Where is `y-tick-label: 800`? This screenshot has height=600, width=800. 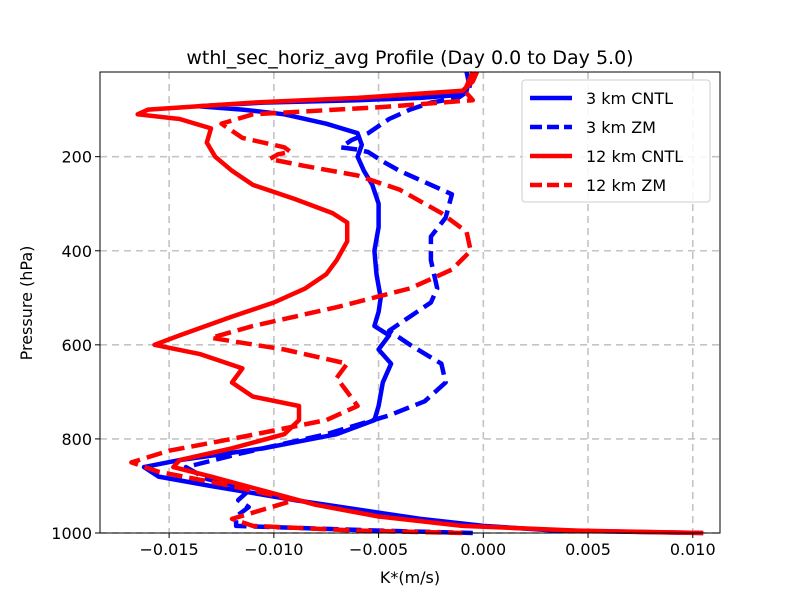
y-tick-label: 800 is located at coordinates (76, 439).